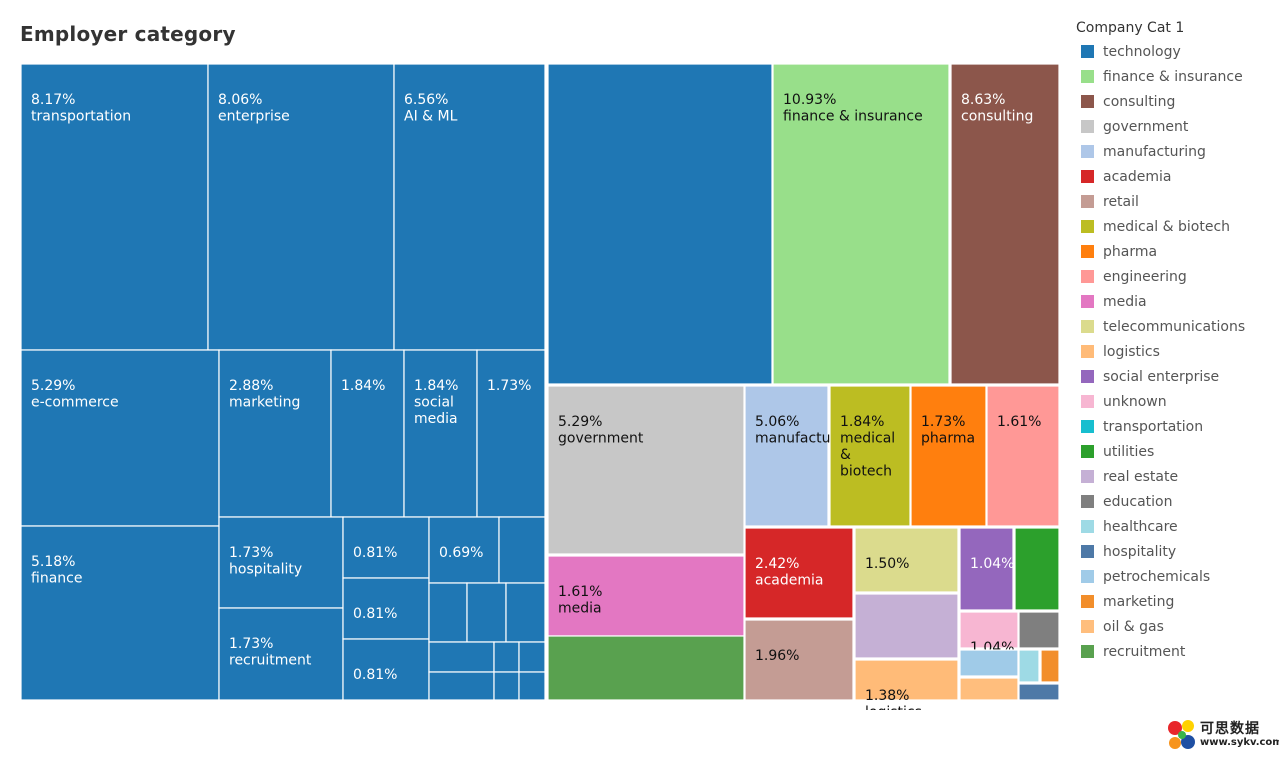 The height and width of the screenshot is (758, 1279). What do you see at coordinates (53, 386) in the screenshot?
I see `tile-value-label: 5.29%` at bounding box center [53, 386].